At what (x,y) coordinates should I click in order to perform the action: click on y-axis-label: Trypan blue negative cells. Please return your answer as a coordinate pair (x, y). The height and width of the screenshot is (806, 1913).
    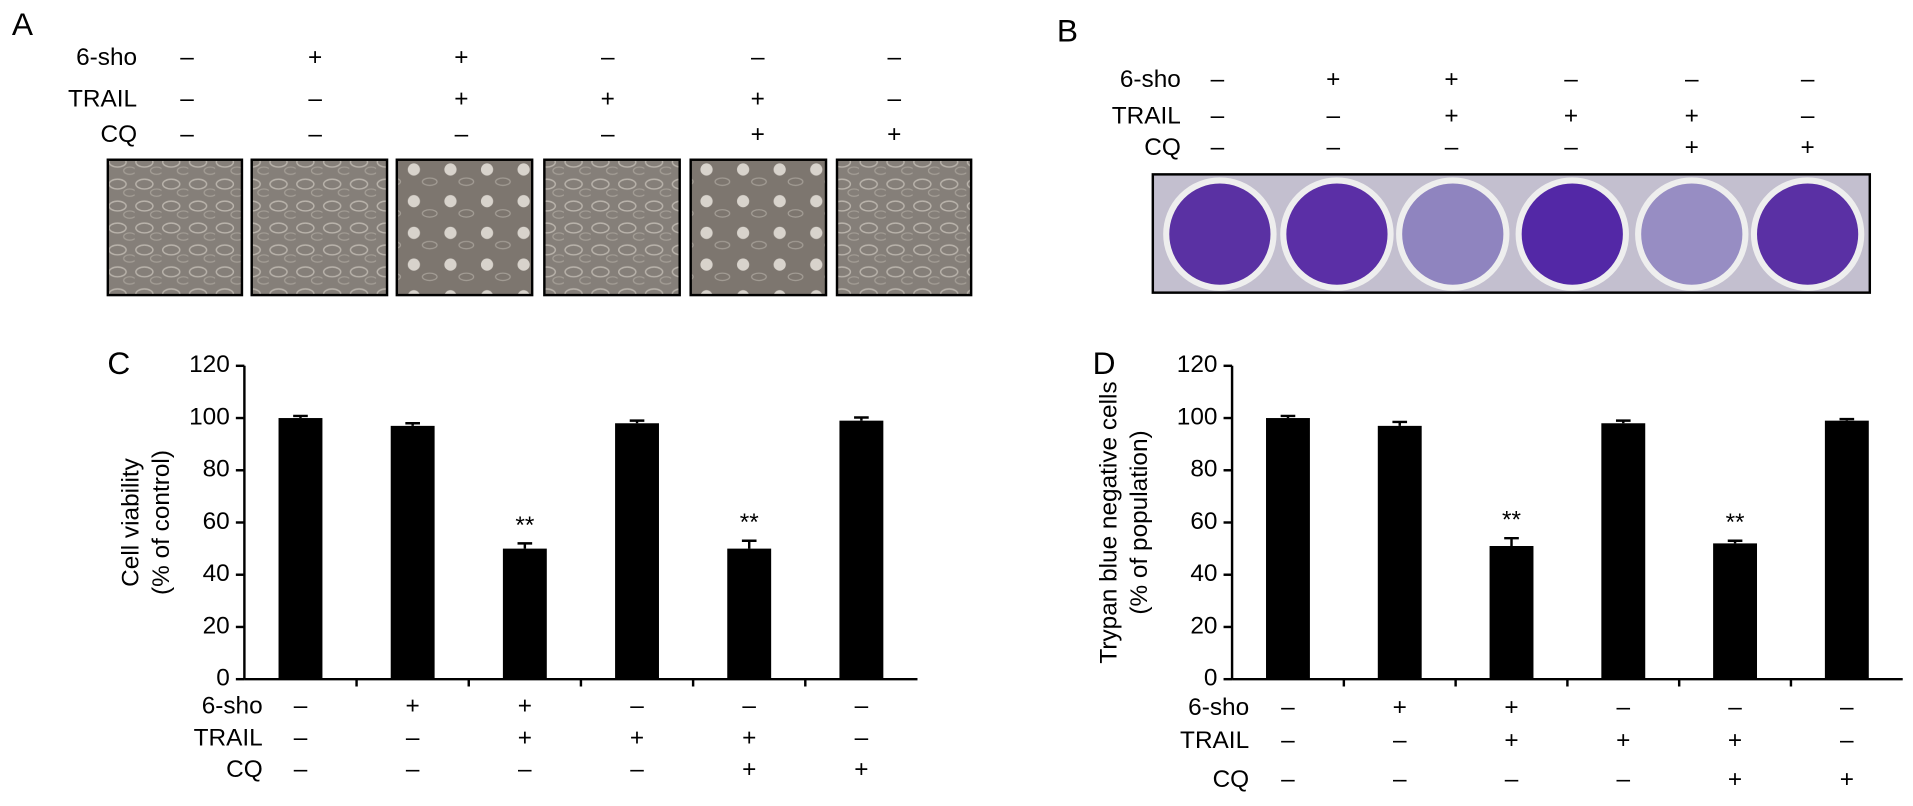
    Looking at the image, I should click on (1109, 522).